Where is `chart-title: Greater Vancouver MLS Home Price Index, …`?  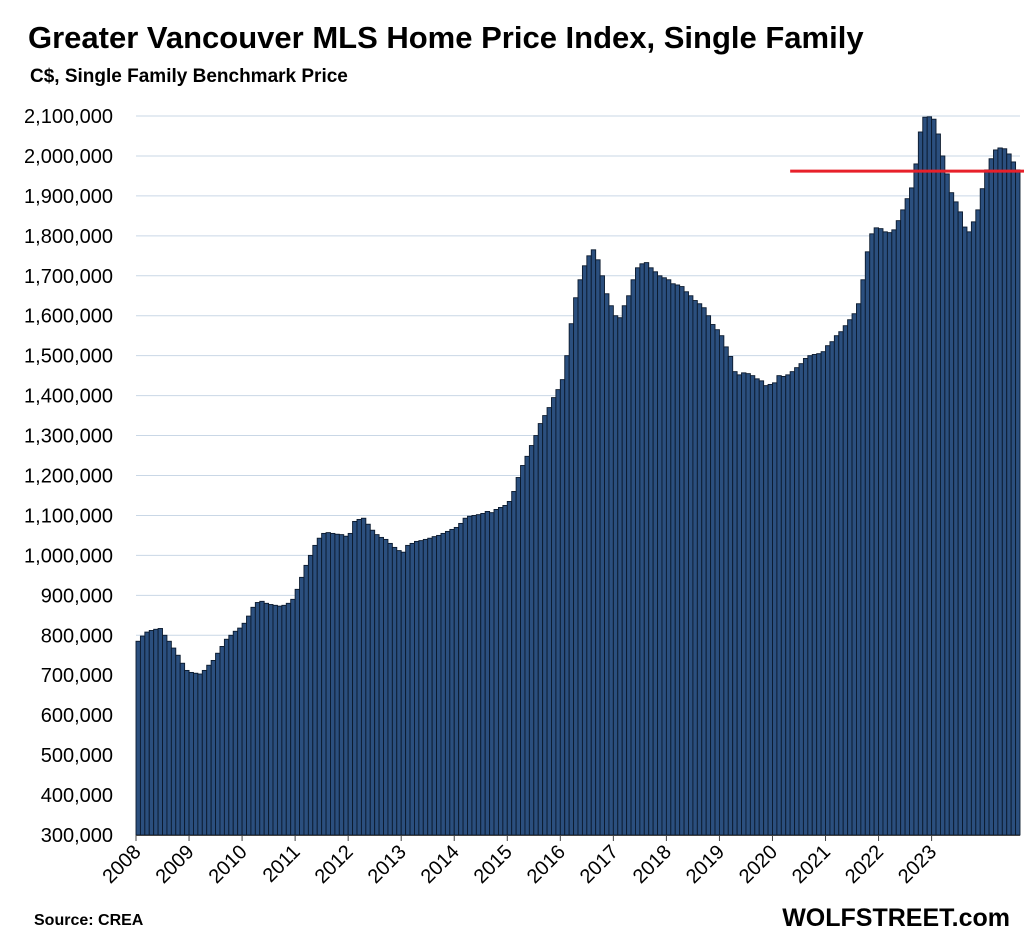 chart-title: Greater Vancouver MLS Home Price Index, … is located at coordinates (446, 37).